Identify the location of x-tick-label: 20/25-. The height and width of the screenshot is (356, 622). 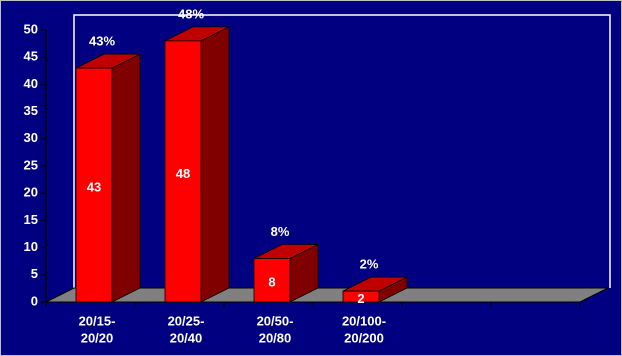
(186, 320).